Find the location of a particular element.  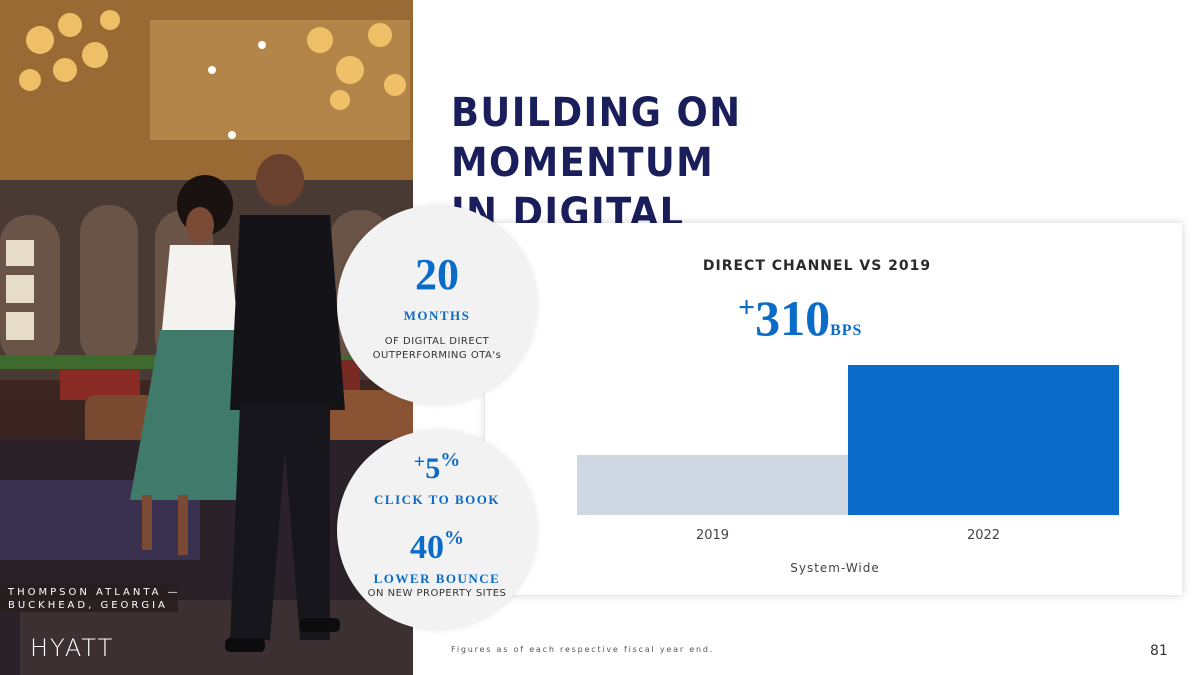

page-number: 81 is located at coordinates (1159, 651).